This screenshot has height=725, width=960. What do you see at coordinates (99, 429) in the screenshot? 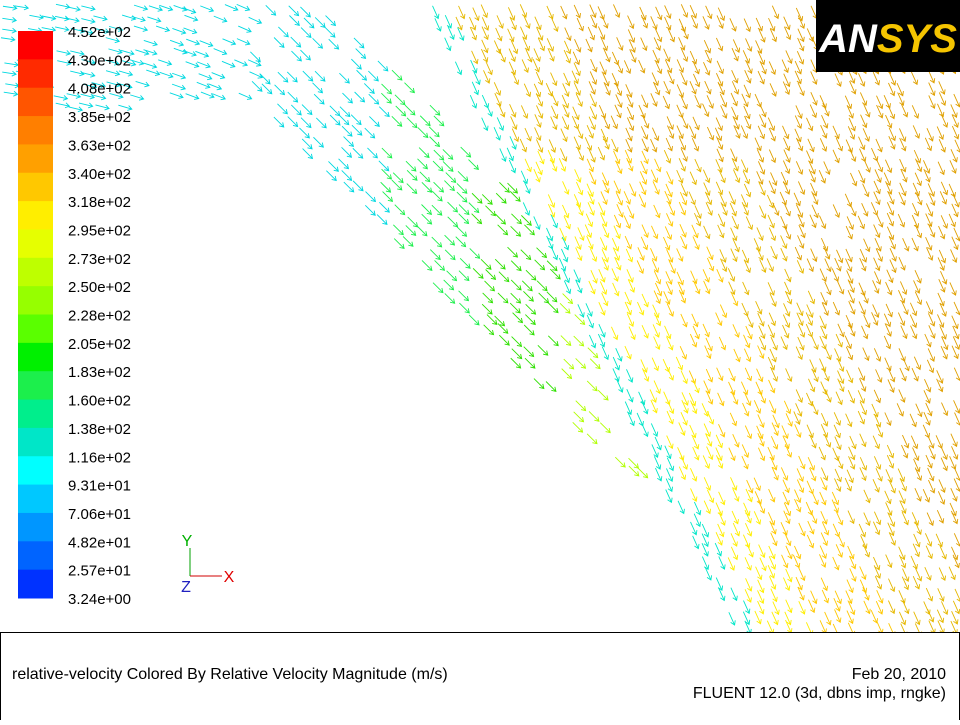
I see `colorbar-label: 1.38e+02` at bounding box center [99, 429].